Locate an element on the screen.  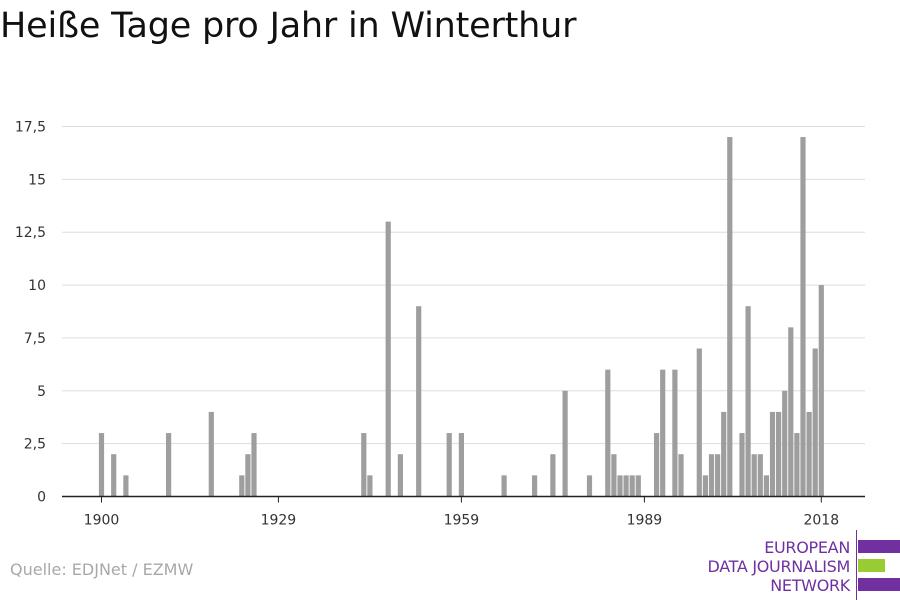
y-tick-label: 17,5 is located at coordinates (30, 128).